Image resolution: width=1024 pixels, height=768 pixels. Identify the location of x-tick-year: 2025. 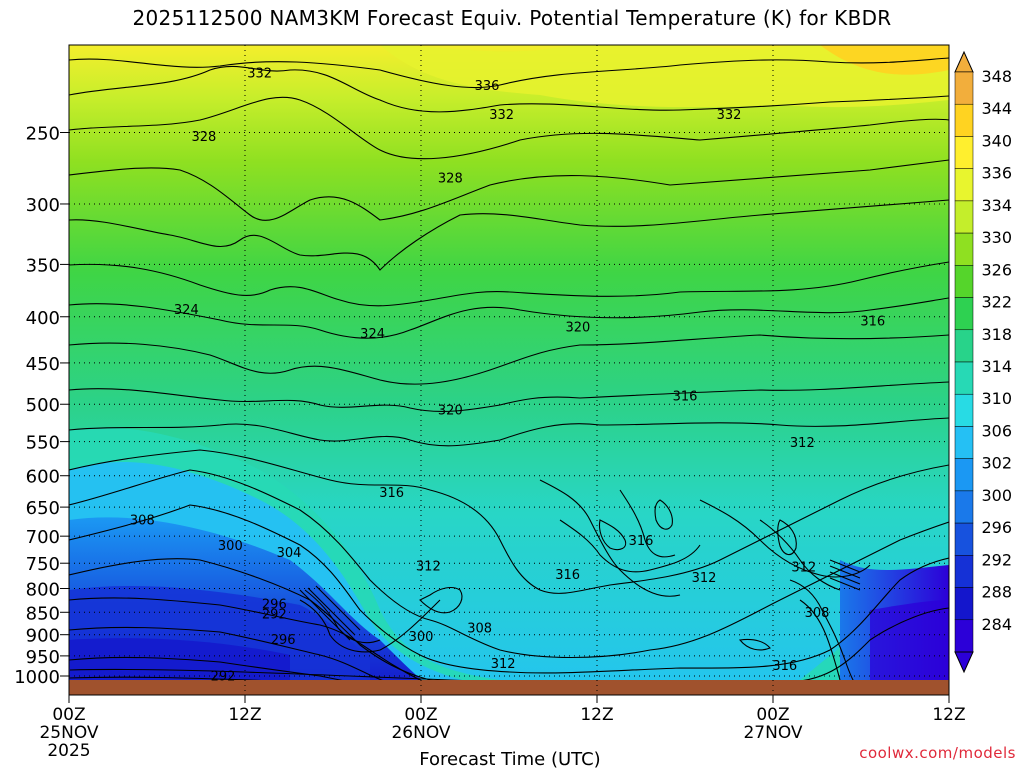
(68, 751).